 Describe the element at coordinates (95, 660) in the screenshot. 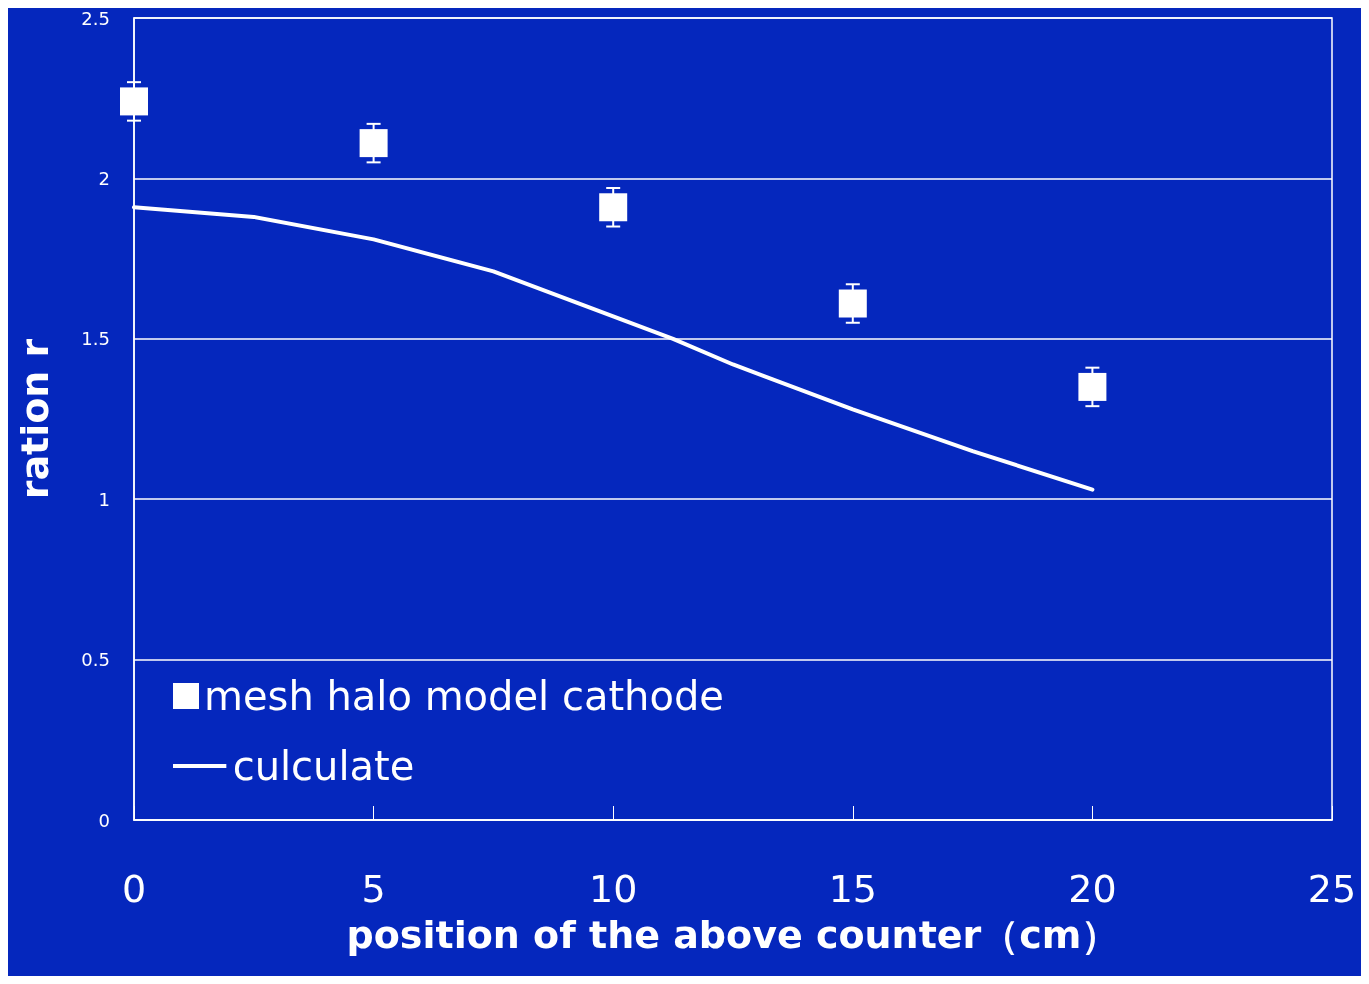

I see `y-tick-label: 0.5` at that location.